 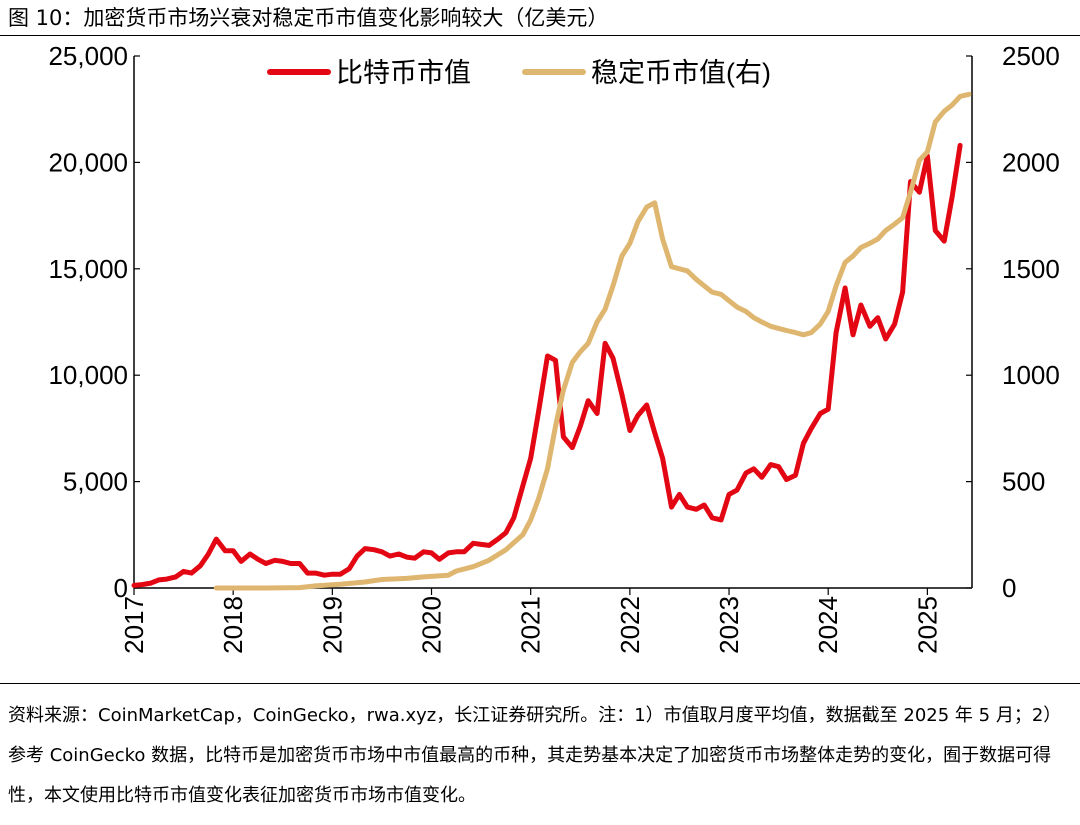 What do you see at coordinates (1031, 162) in the screenshot?
I see `y2-tick-label: 2000` at bounding box center [1031, 162].